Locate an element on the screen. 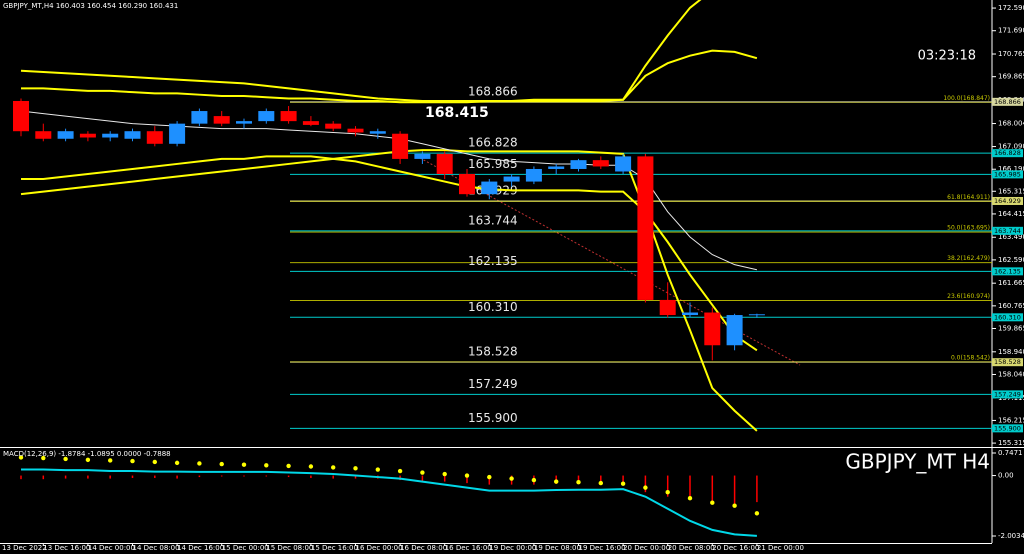 The image size is (1024, 554). fib-label: 100.0(168.847) is located at coordinates (966, 98).